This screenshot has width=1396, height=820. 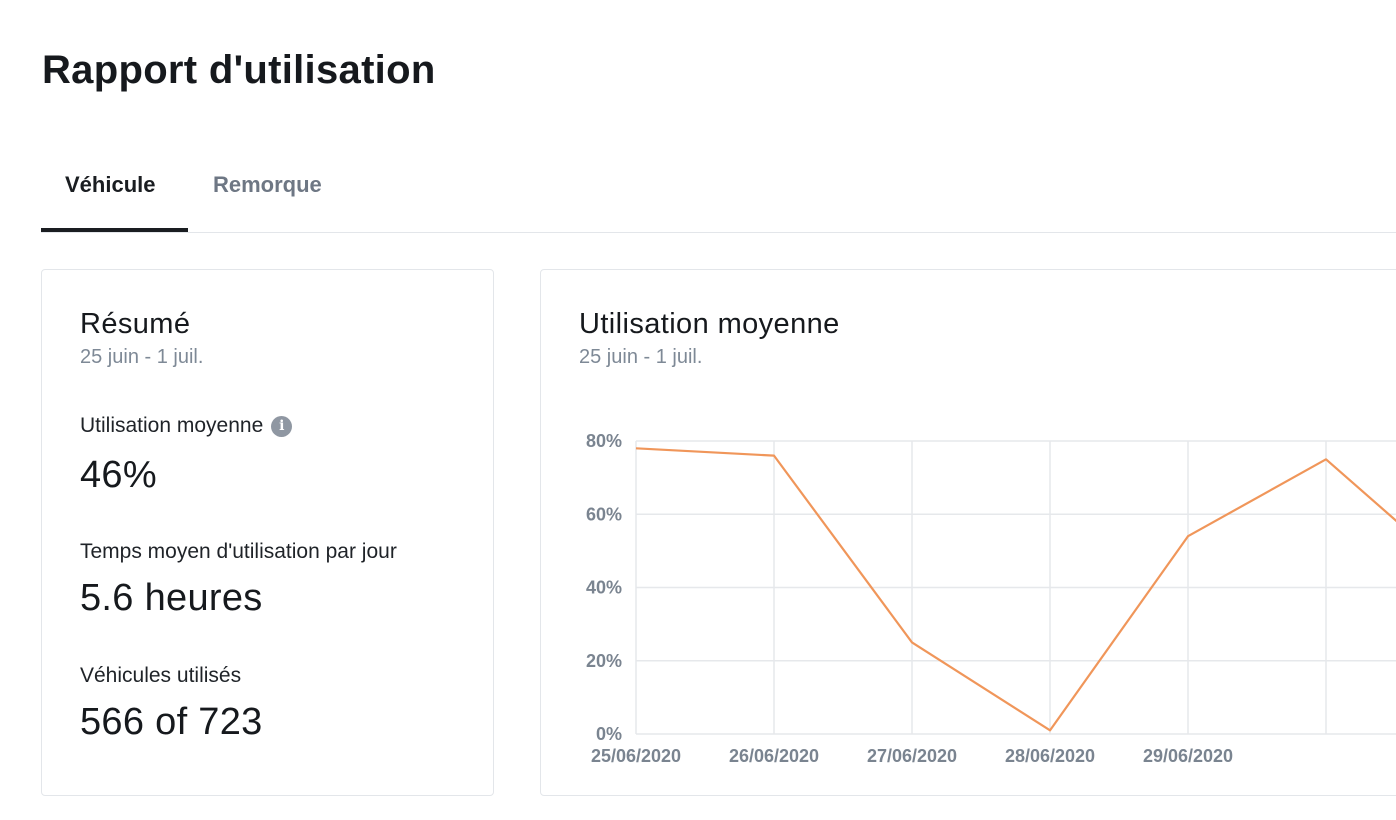 I want to click on tab-remorque: Remorque, so click(x=267, y=184).